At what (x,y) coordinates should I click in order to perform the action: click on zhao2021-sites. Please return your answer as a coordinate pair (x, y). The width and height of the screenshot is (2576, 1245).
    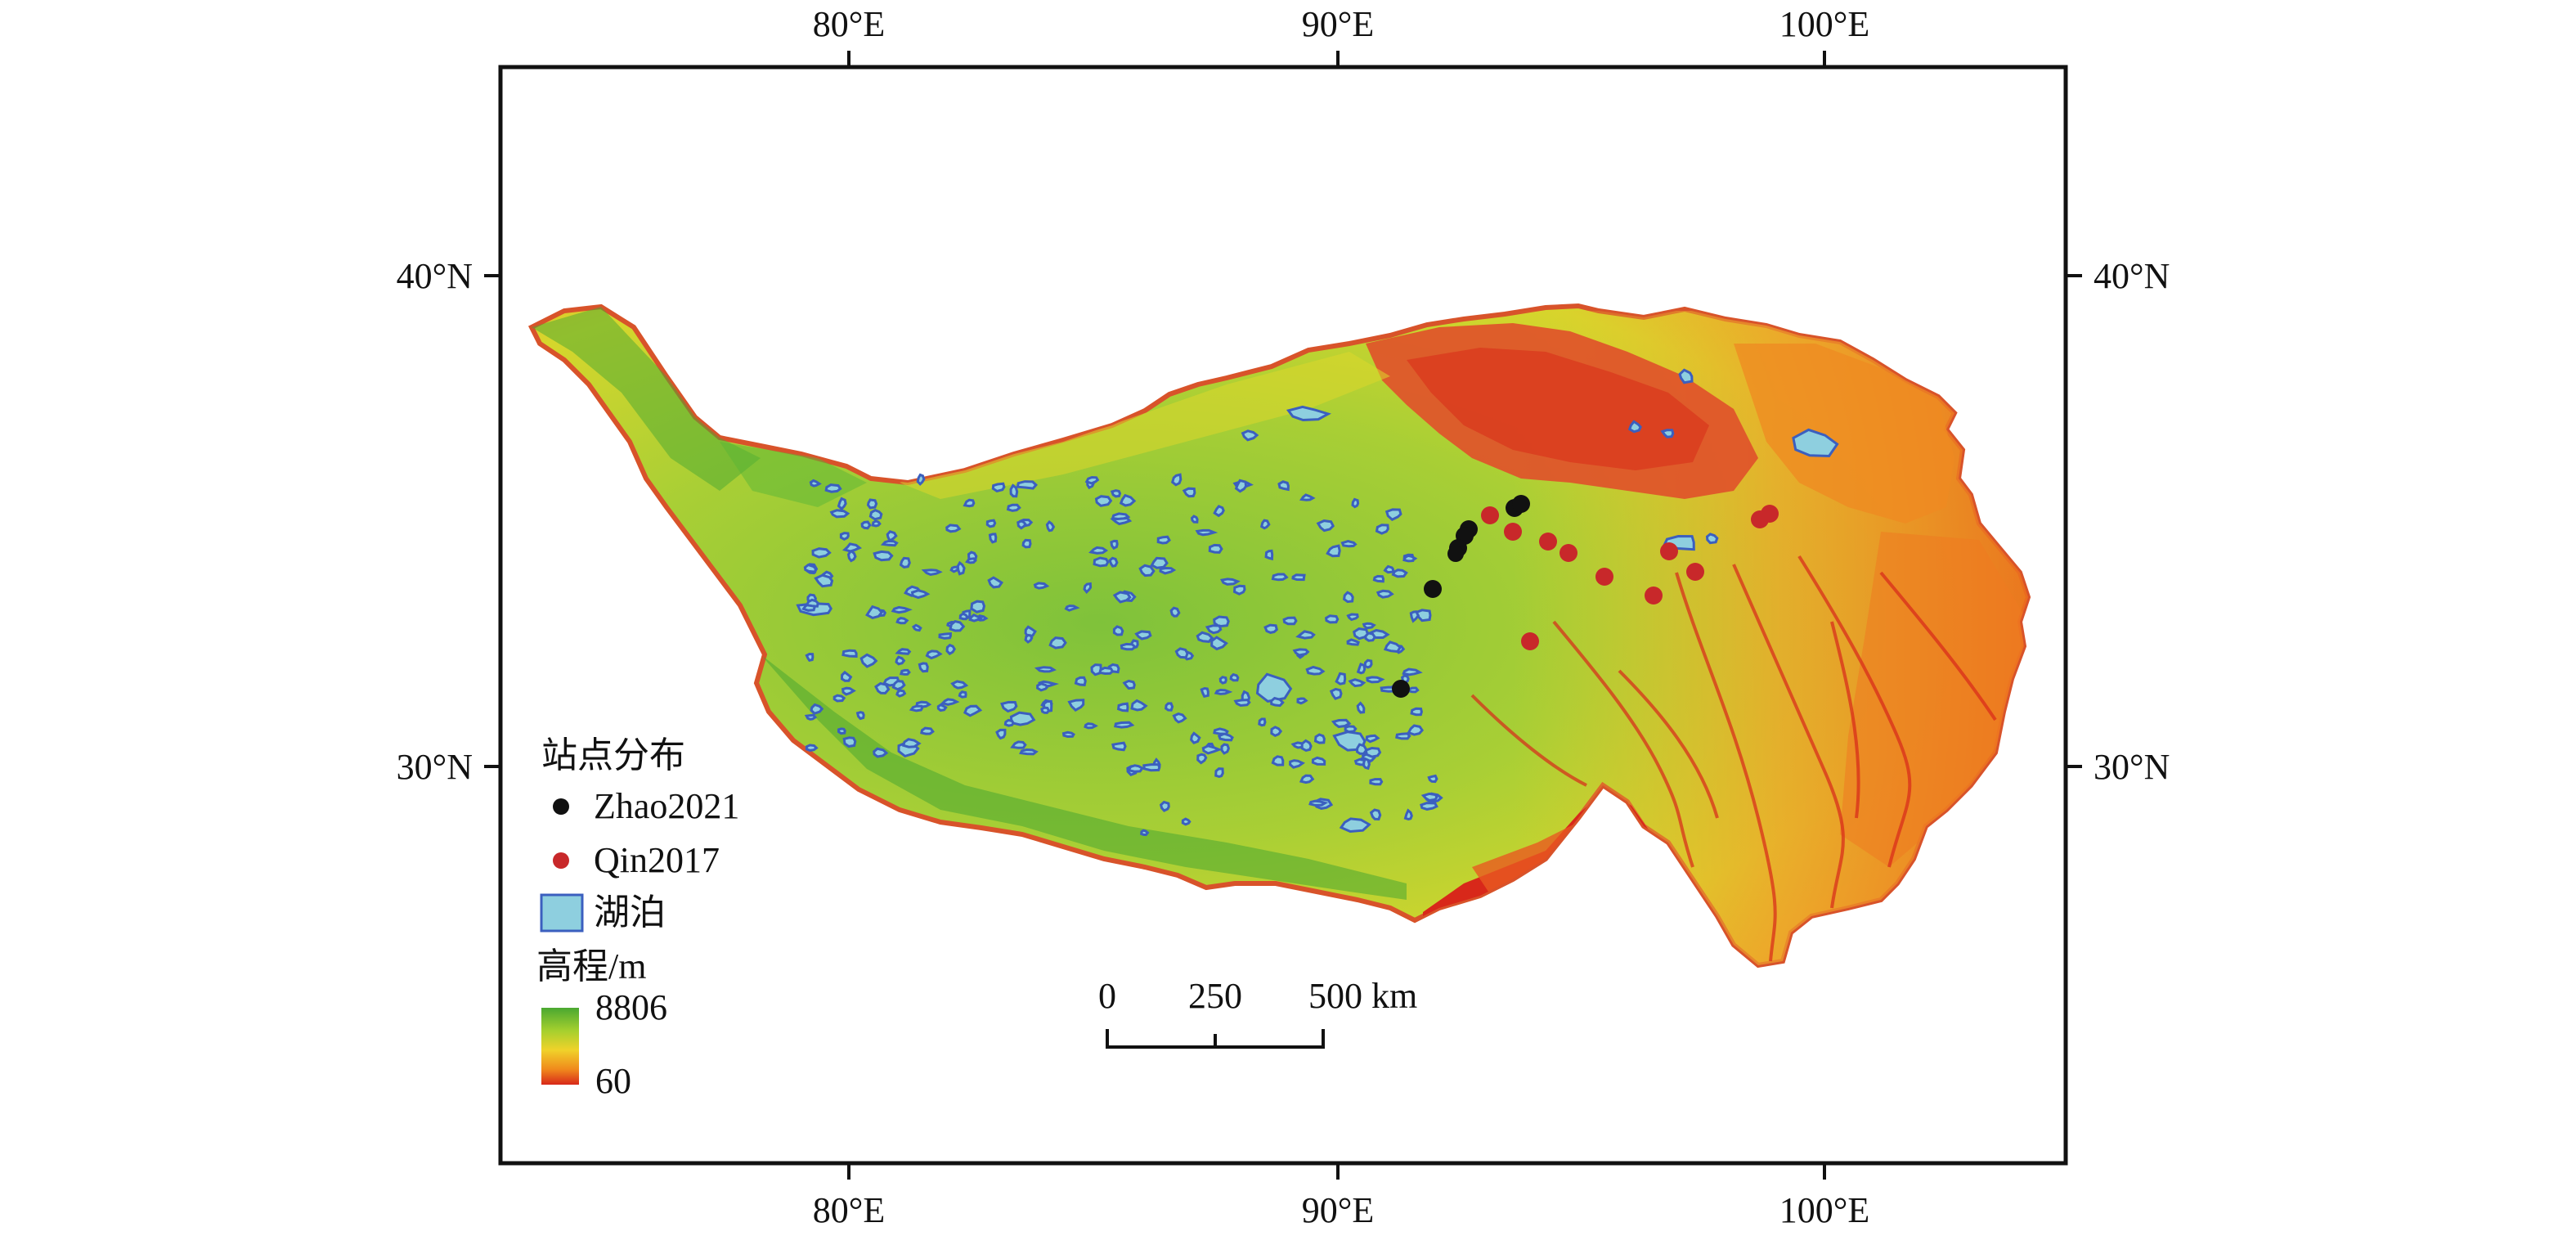
    Looking at the image, I should click on (1461, 596).